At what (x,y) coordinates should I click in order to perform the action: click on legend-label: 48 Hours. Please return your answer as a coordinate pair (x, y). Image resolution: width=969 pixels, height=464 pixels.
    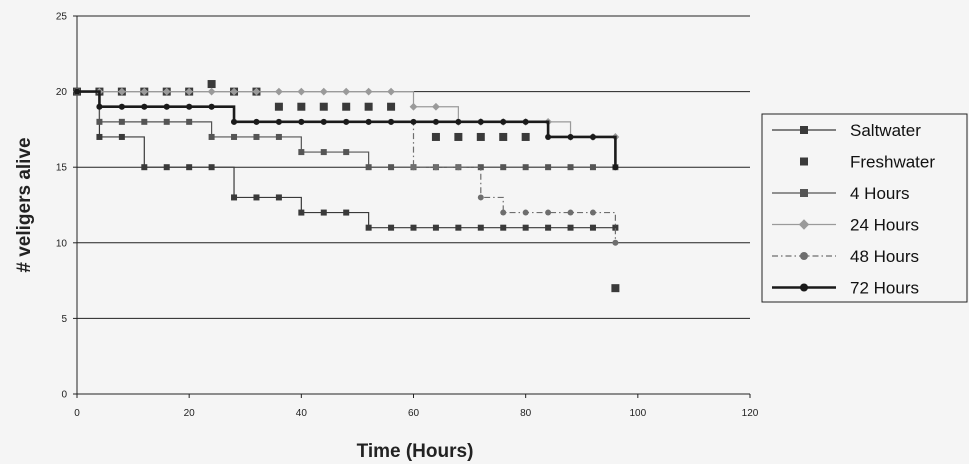
    Looking at the image, I should click on (884, 256).